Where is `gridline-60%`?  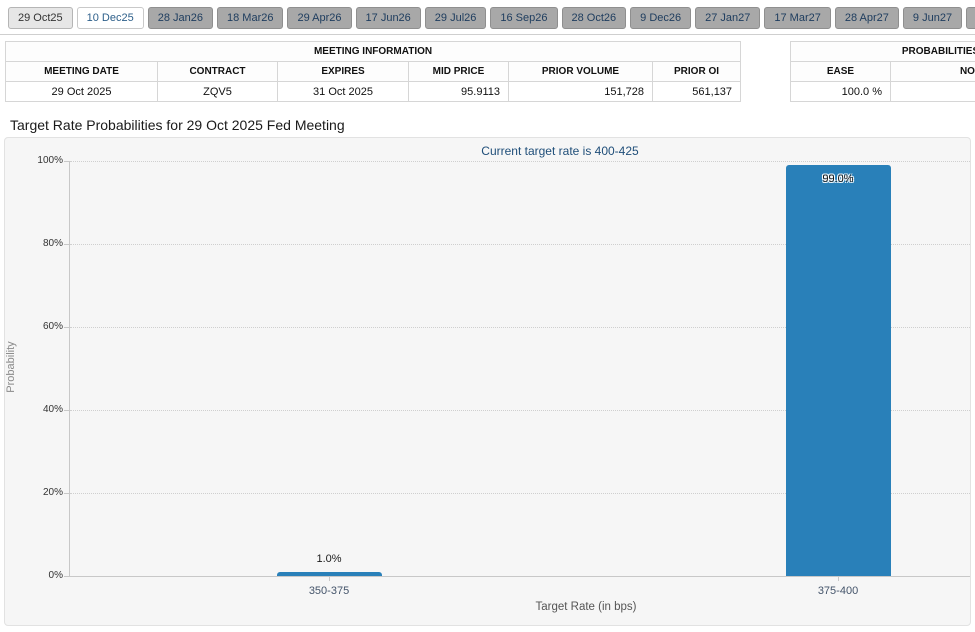 gridline-60% is located at coordinates (520, 327).